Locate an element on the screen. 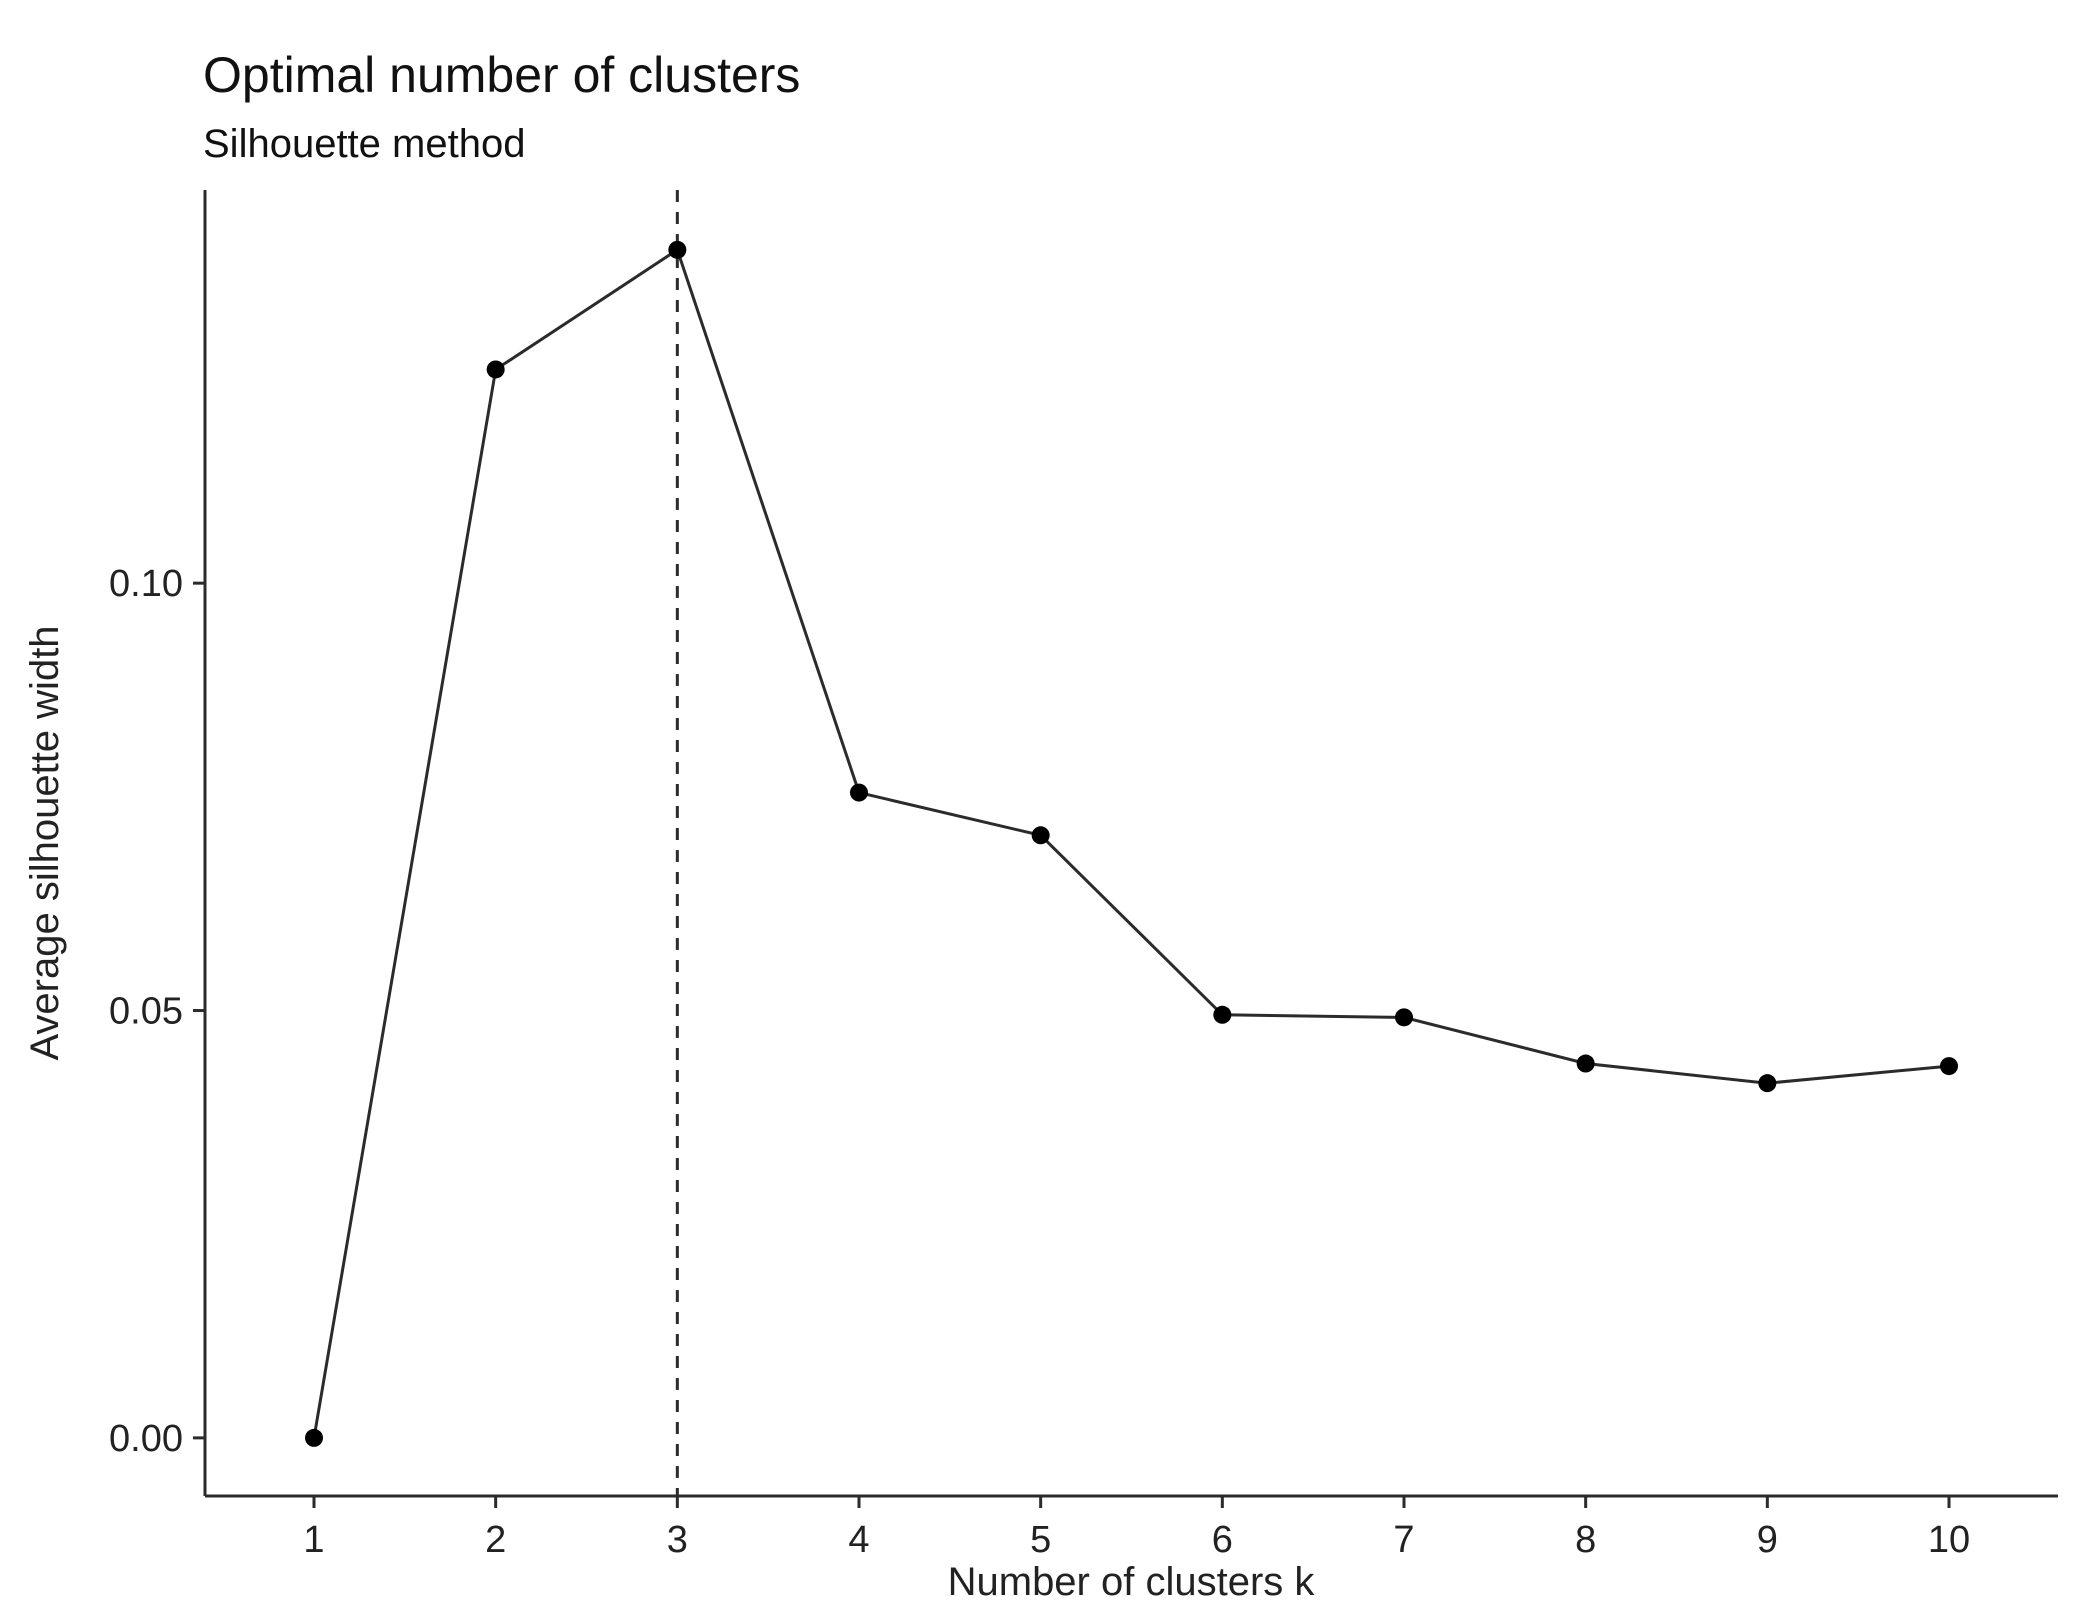 The image size is (2086, 1615). y-tick-label: 0.05 is located at coordinates (146, 1012).